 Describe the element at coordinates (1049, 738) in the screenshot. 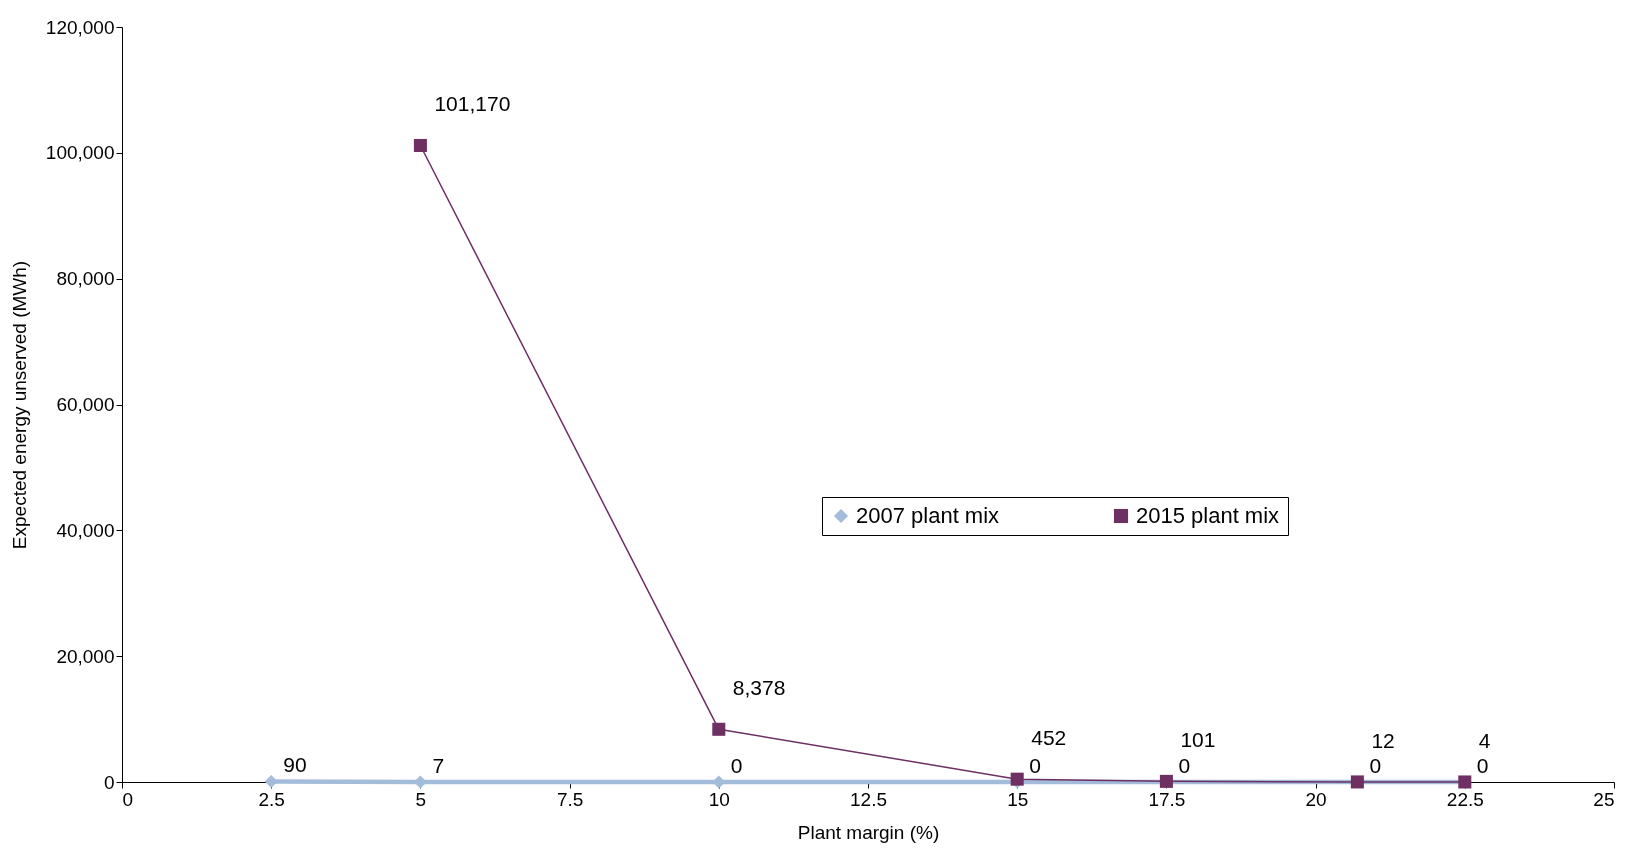

I see `data-label: 452` at that location.